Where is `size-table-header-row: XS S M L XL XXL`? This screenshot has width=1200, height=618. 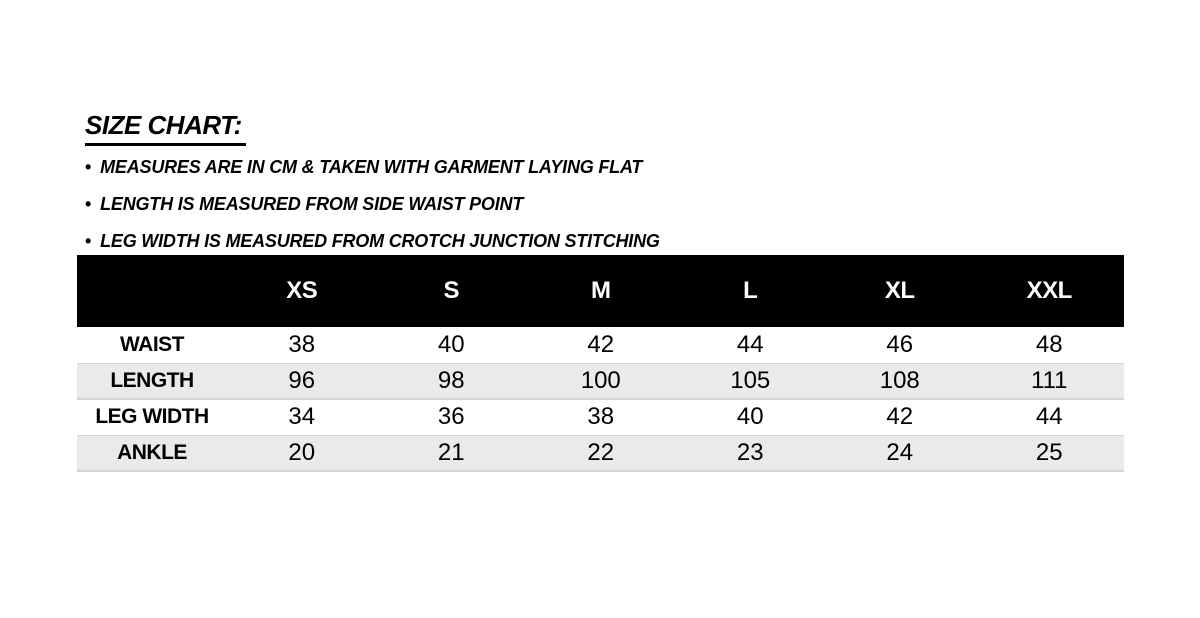 size-table-header-row: XS S M L XL XXL is located at coordinates (600, 291).